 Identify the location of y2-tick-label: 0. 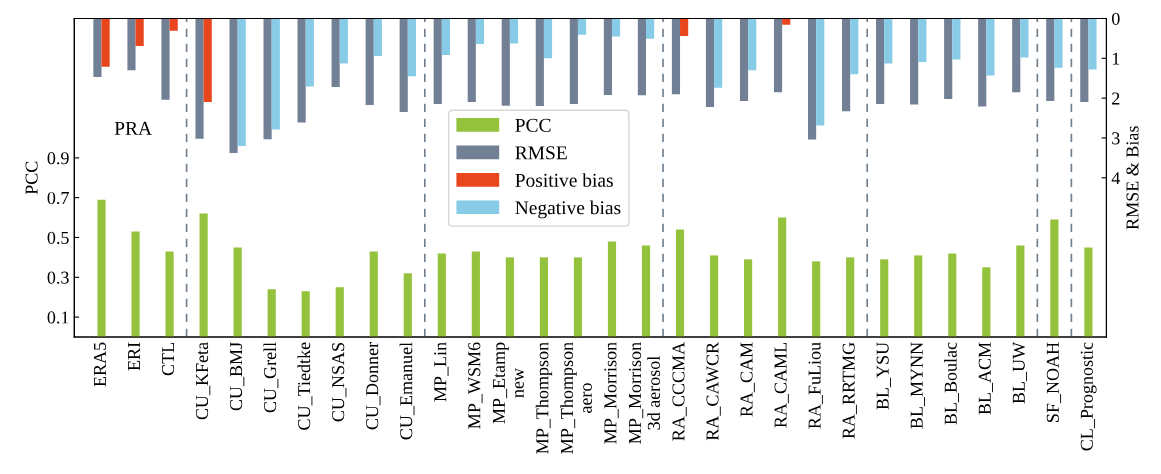
(1115, 18).